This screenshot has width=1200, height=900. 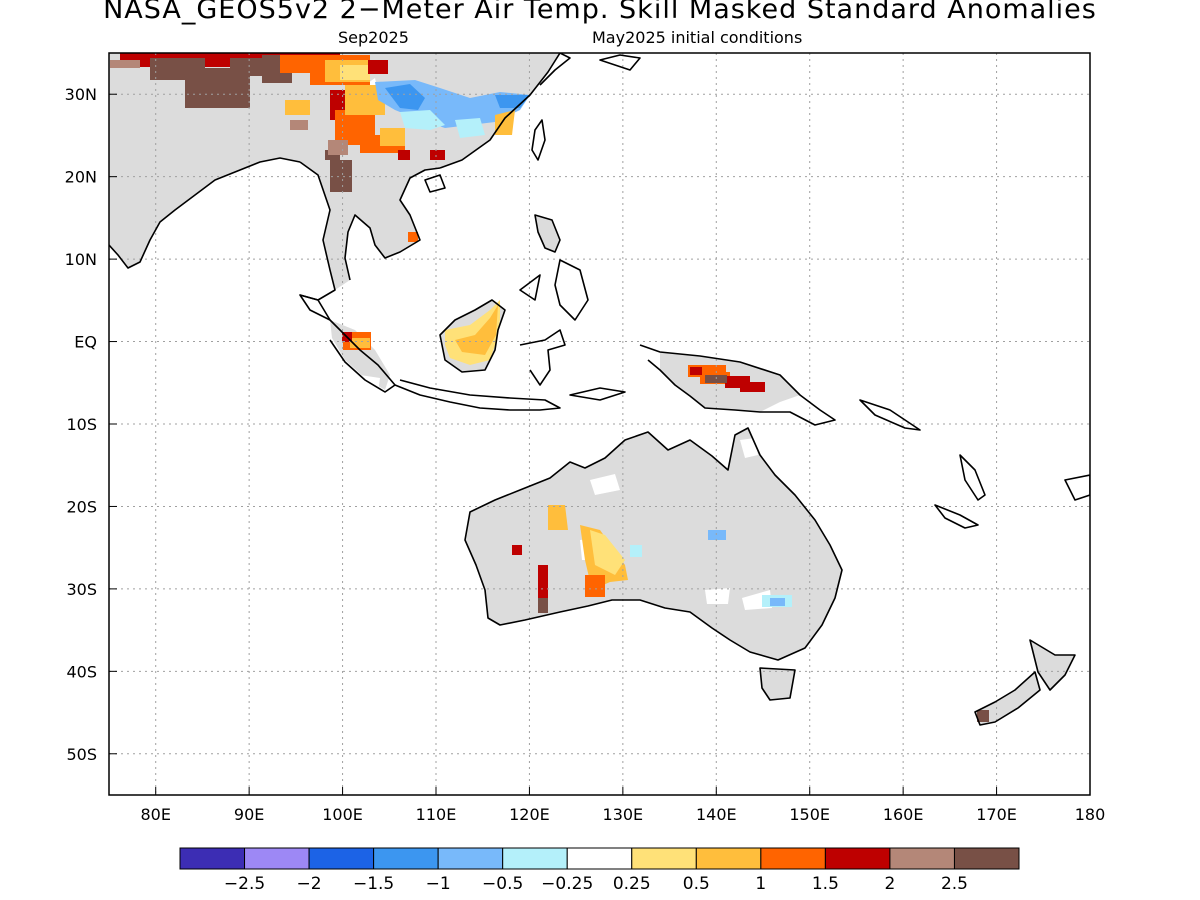 What do you see at coordinates (205, 213) in the screenshot?
I see `coast-india` at bounding box center [205, 213].